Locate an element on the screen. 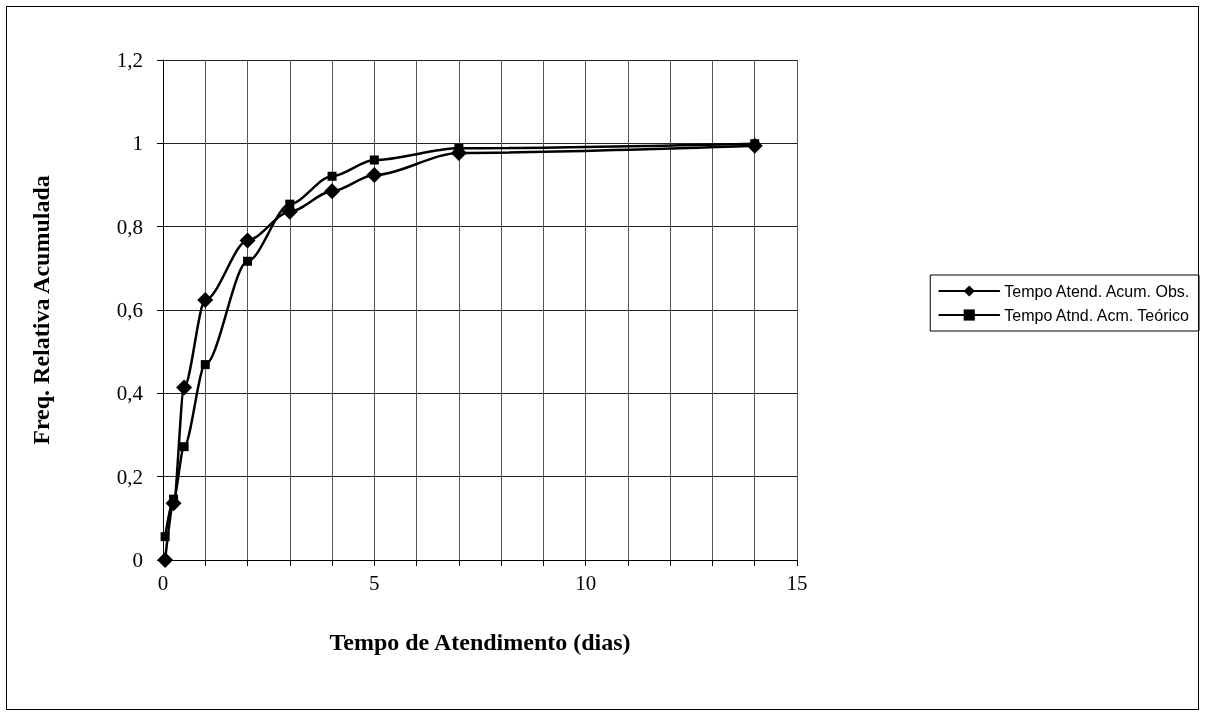 The height and width of the screenshot is (717, 1207). y-tick-label: 0,4 is located at coordinates (130, 393).